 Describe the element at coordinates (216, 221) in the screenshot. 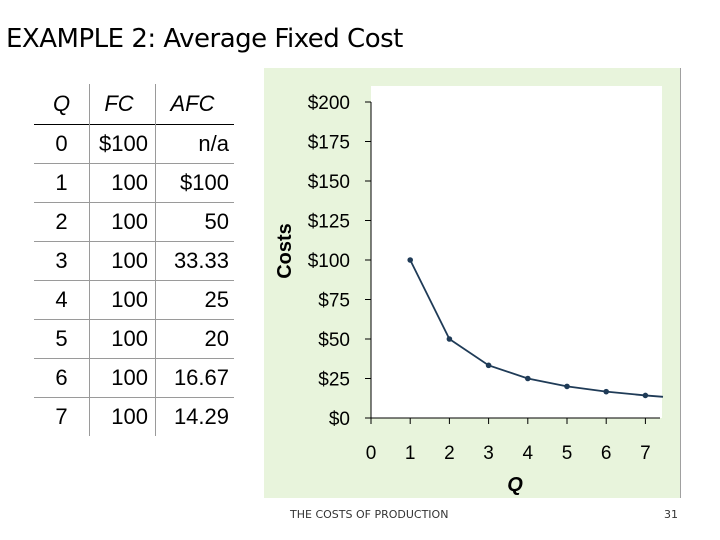

I see `cell-afc: 50` at that location.